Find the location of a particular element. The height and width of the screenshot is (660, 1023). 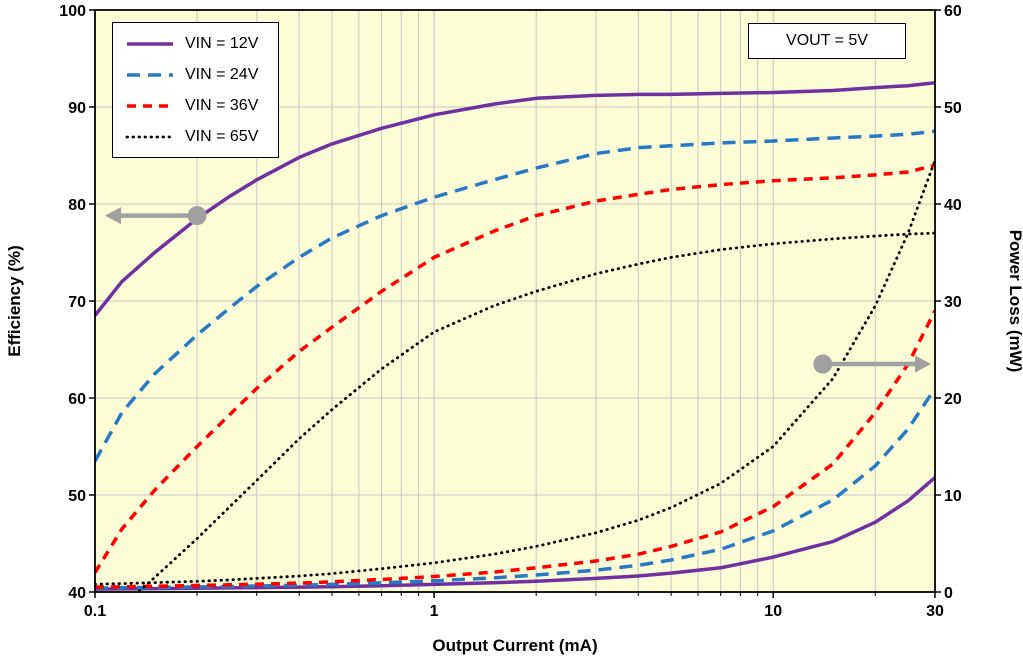

left-tick-label: 40 is located at coordinates (77, 593).